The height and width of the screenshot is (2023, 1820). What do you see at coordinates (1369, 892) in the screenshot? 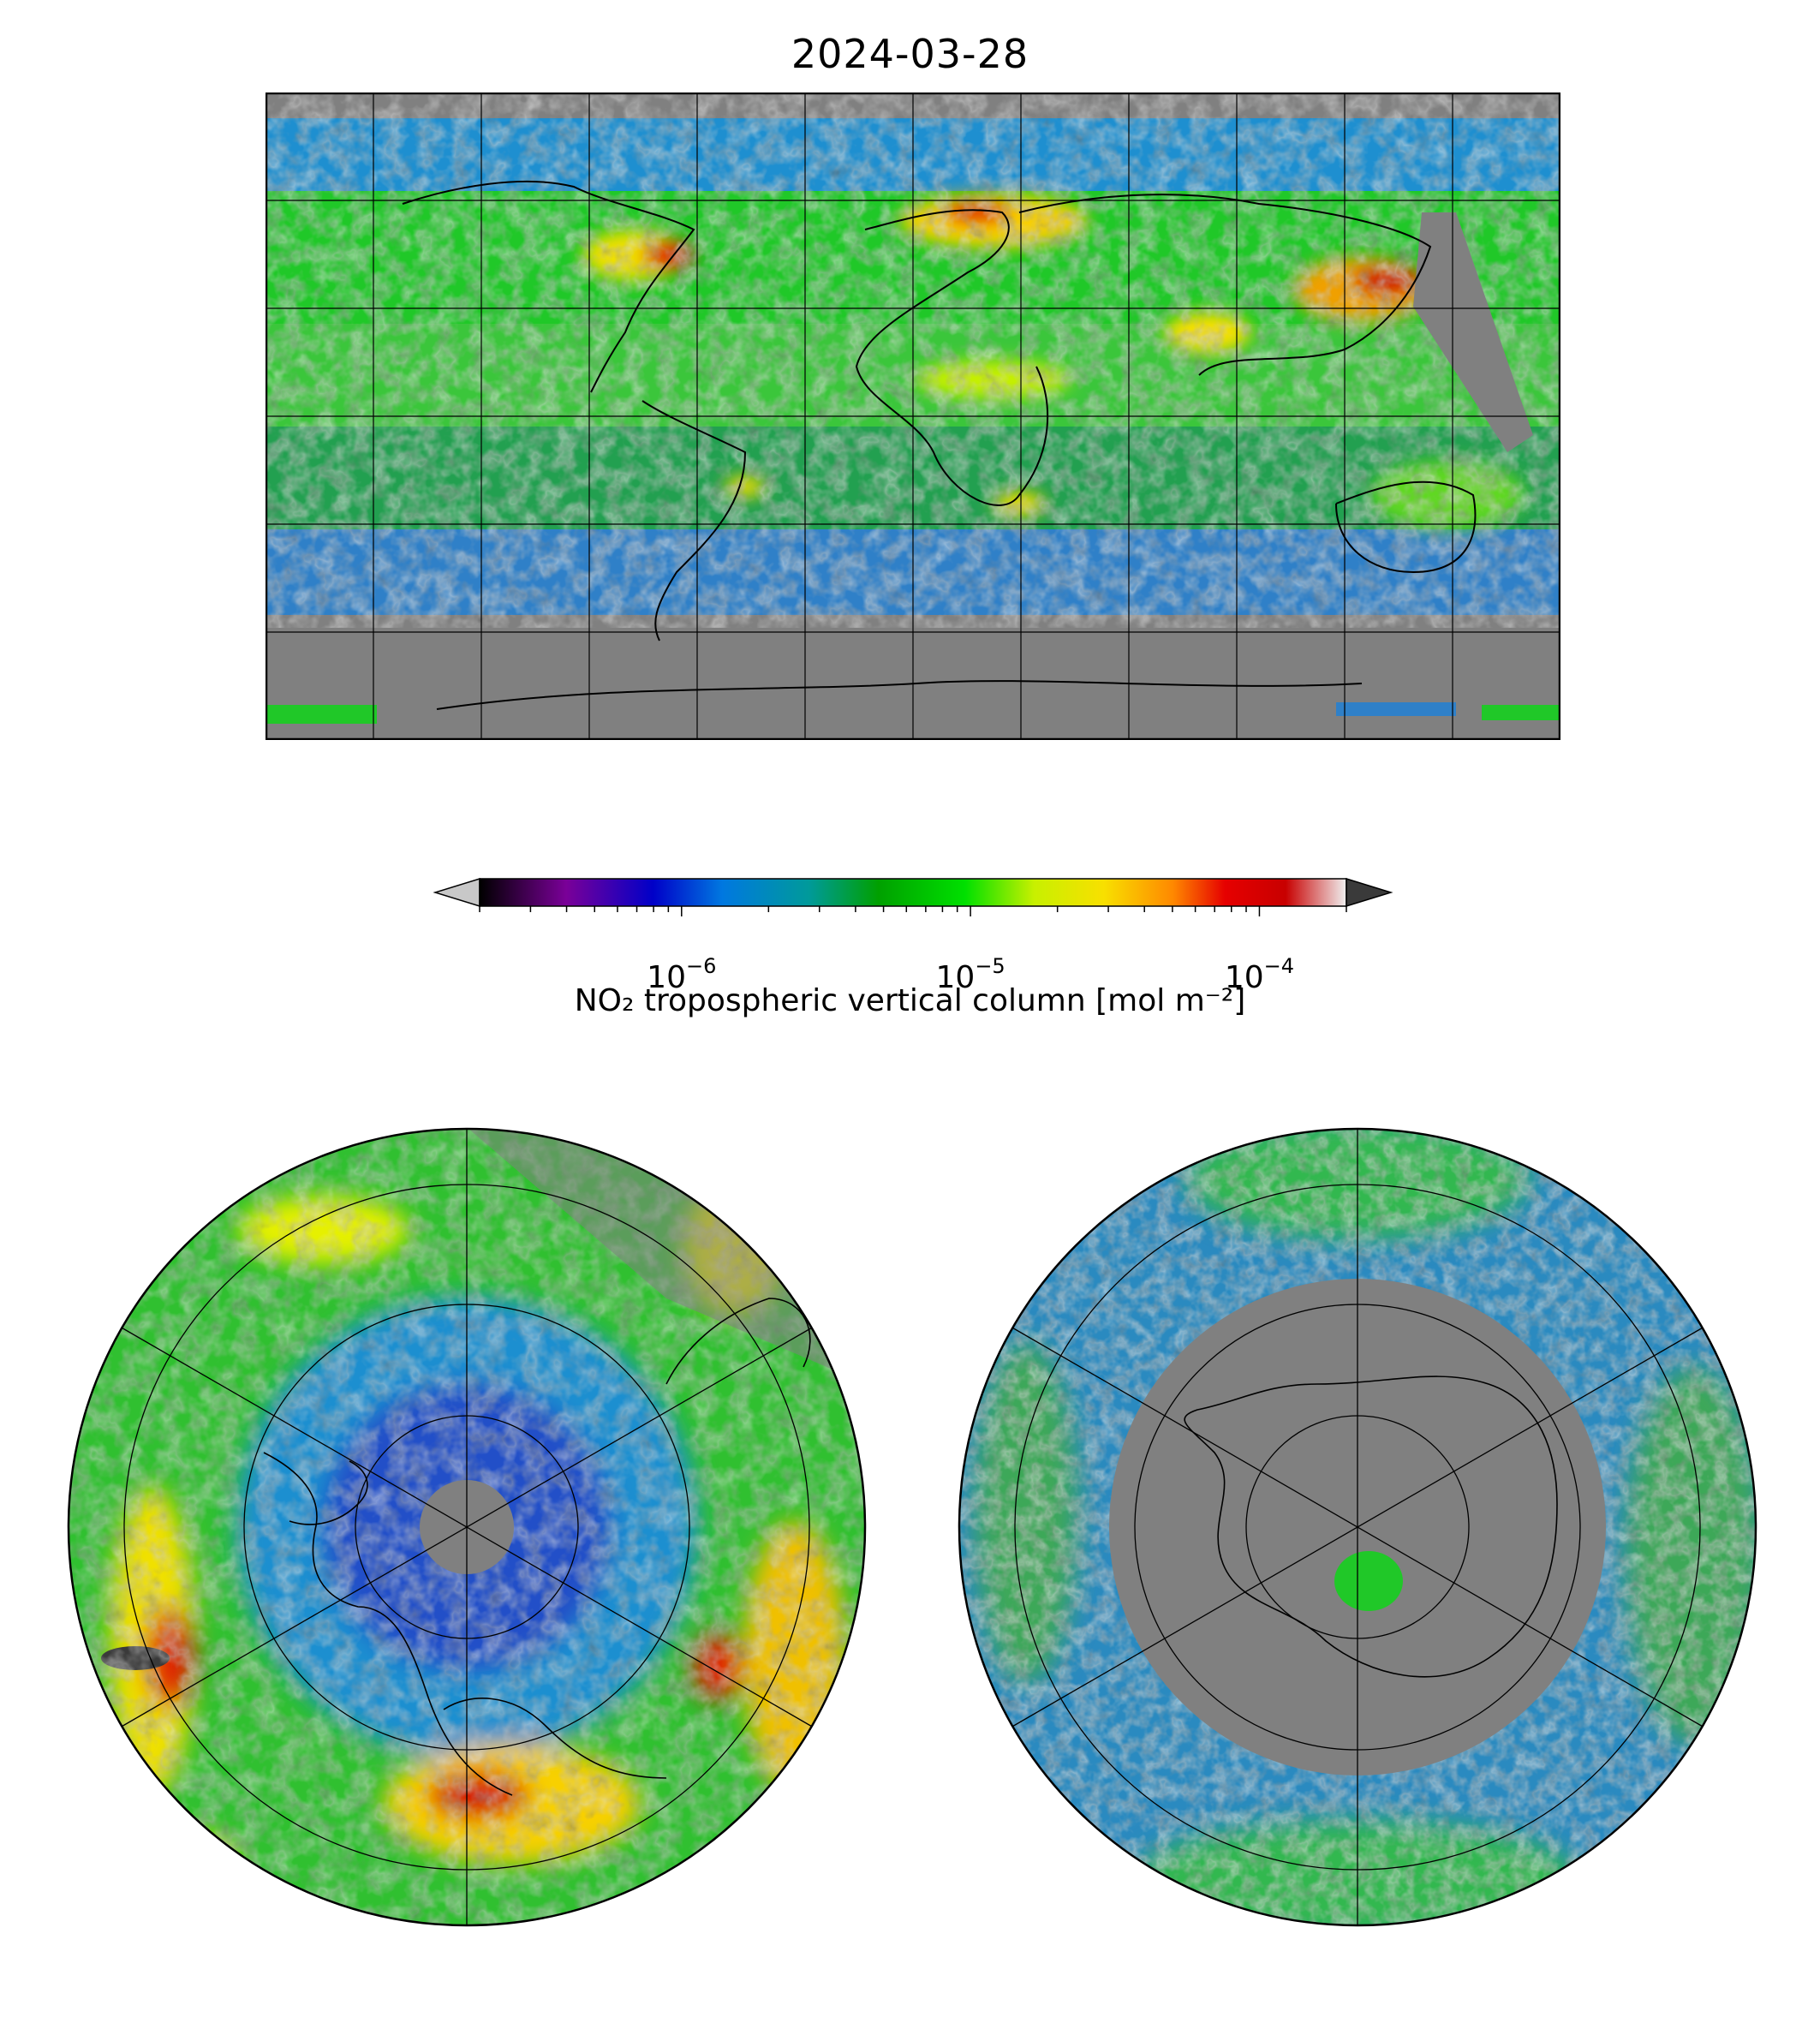
I see `colorbar-over-extend` at bounding box center [1369, 892].